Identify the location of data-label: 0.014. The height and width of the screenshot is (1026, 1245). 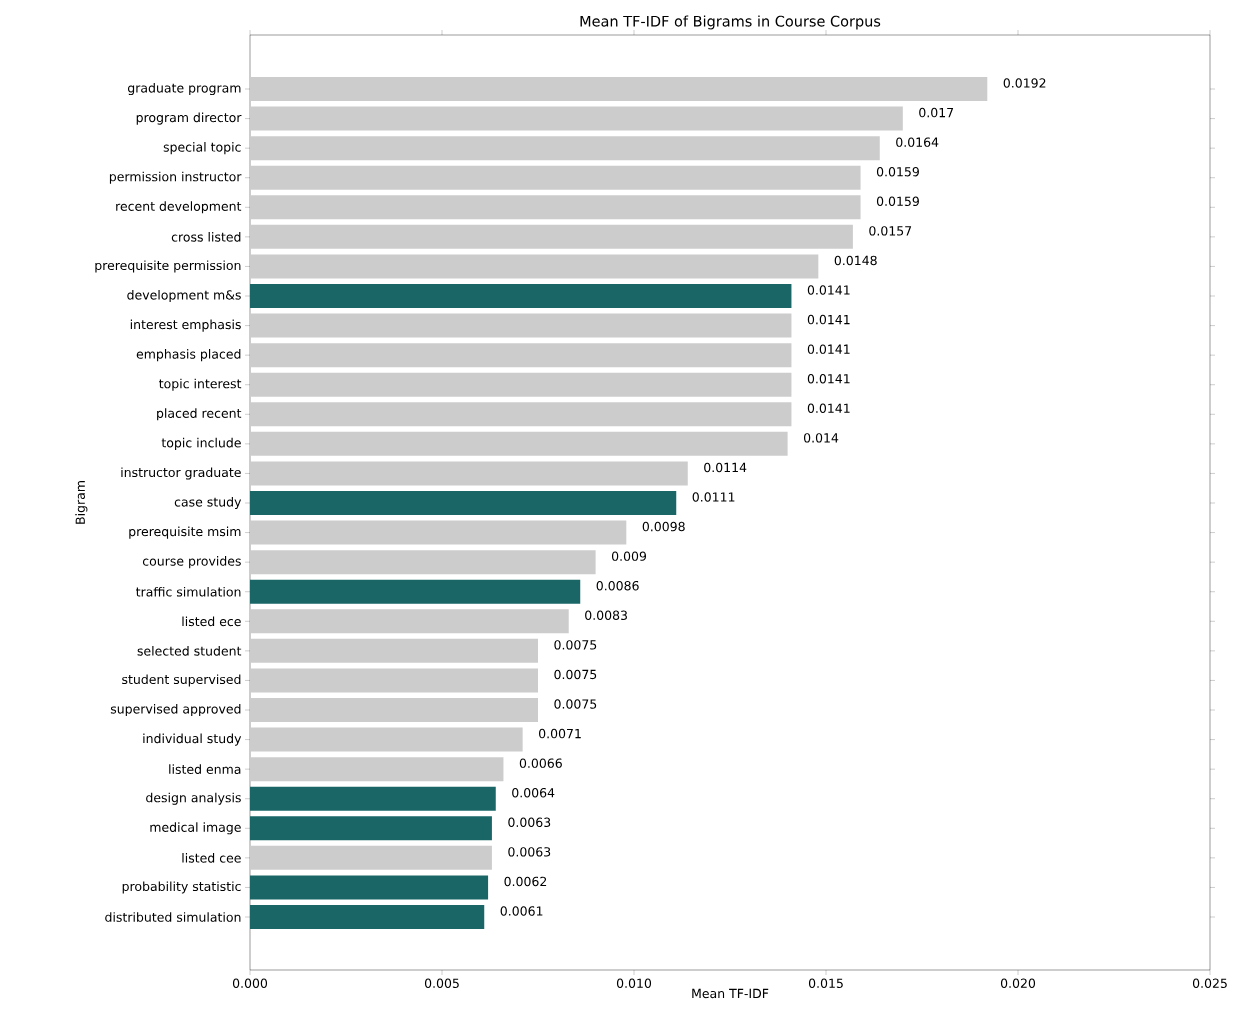
(821, 438).